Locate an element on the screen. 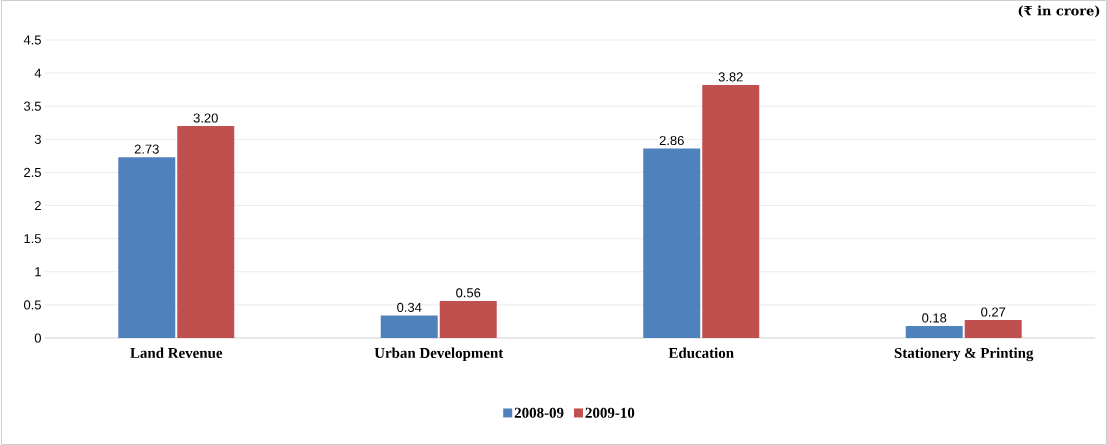  text: 2.86 is located at coordinates (671, 140).